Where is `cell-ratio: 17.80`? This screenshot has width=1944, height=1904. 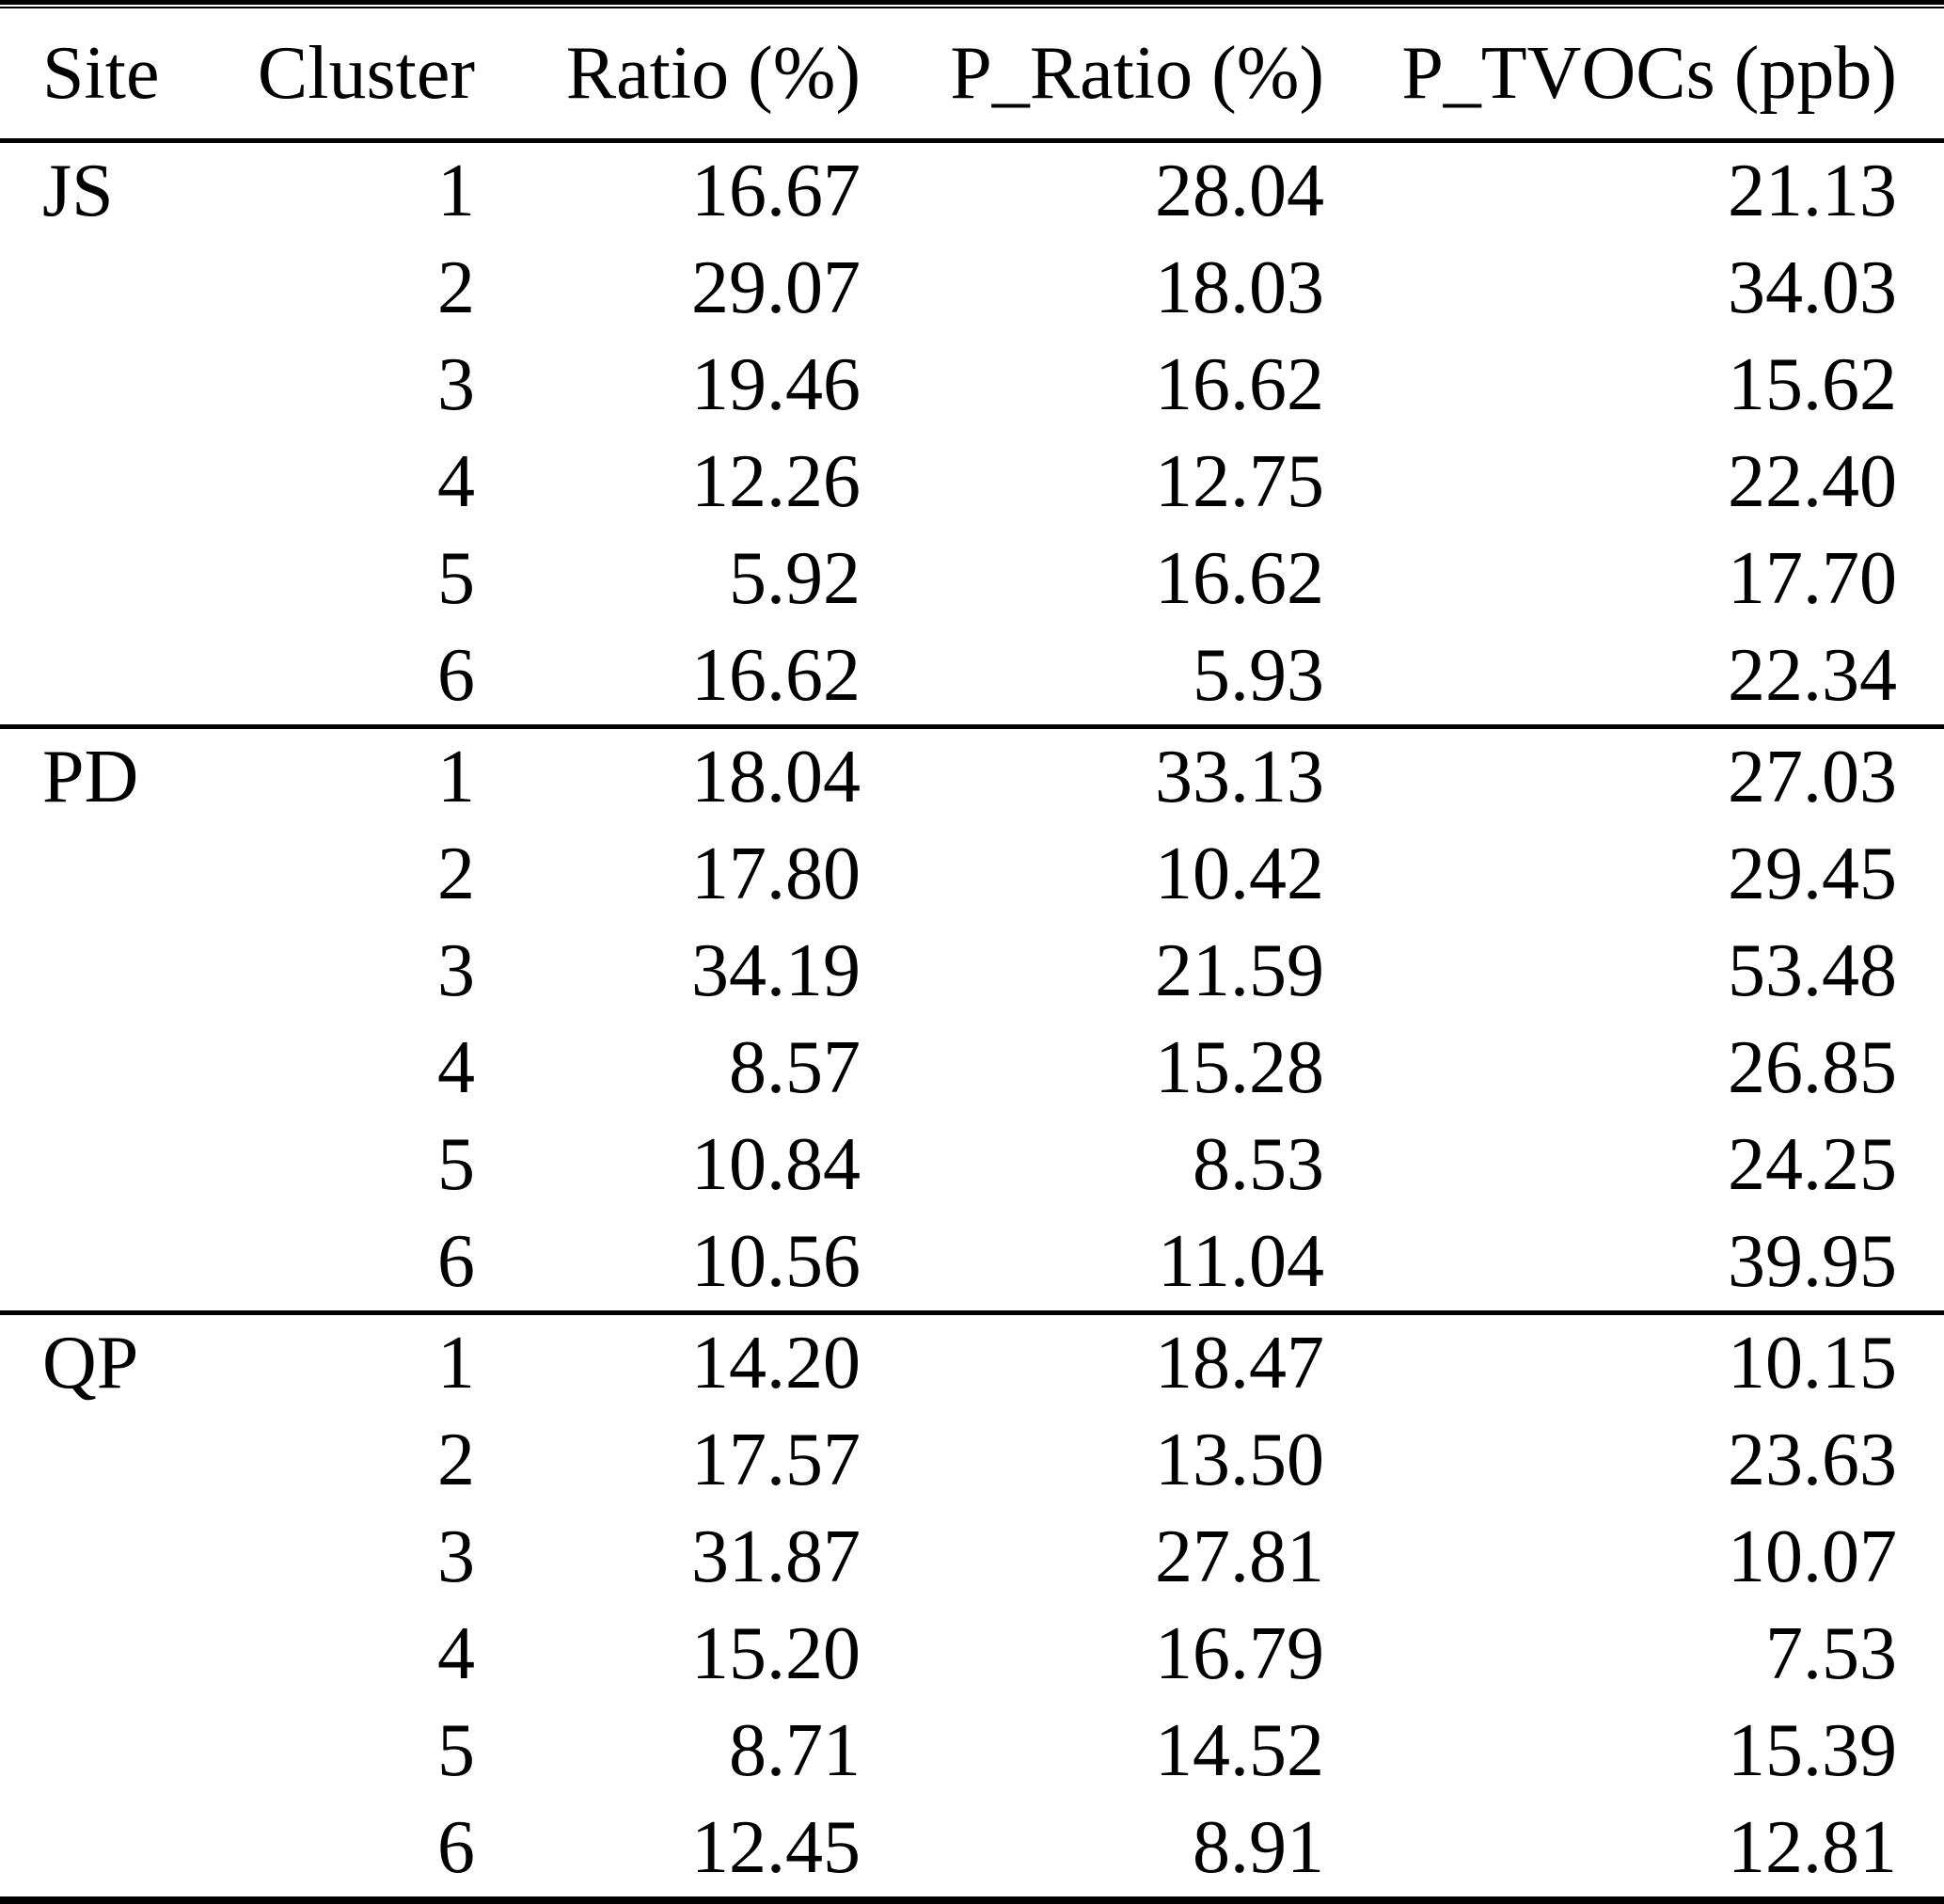
cell-ratio: 17.80 is located at coordinates (776, 874).